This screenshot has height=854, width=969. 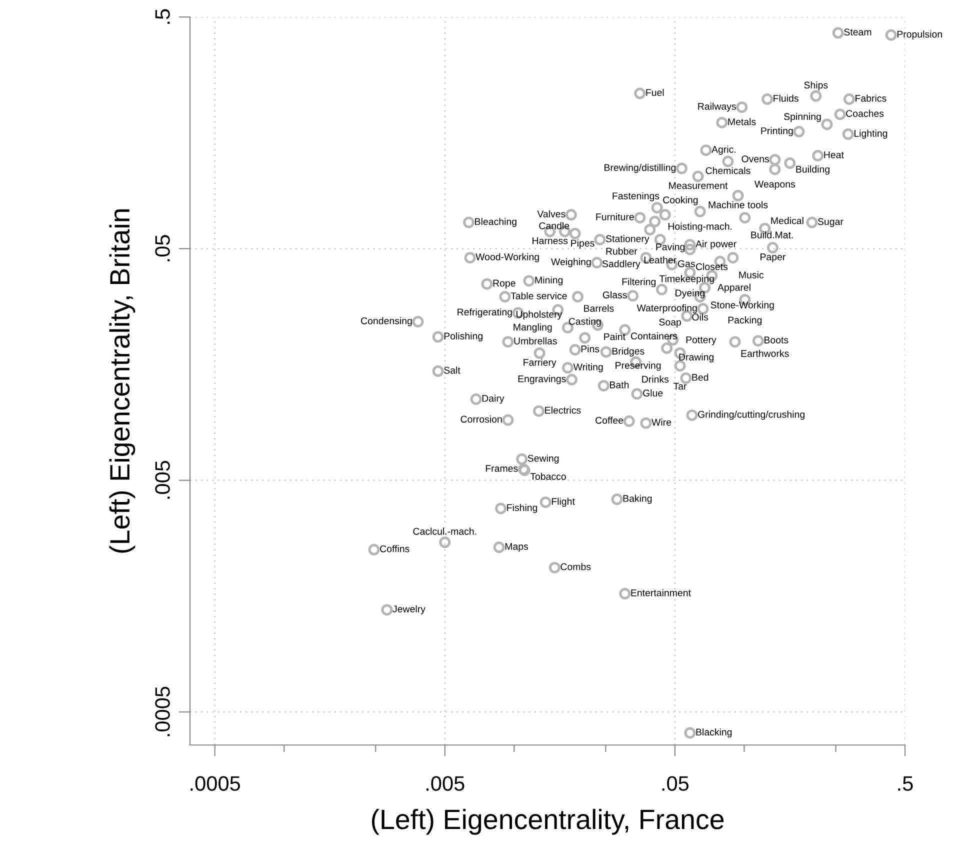 What do you see at coordinates (640, 168) in the screenshot?
I see `data-label: Brewing/distilling` at bounding box center [640, 168].